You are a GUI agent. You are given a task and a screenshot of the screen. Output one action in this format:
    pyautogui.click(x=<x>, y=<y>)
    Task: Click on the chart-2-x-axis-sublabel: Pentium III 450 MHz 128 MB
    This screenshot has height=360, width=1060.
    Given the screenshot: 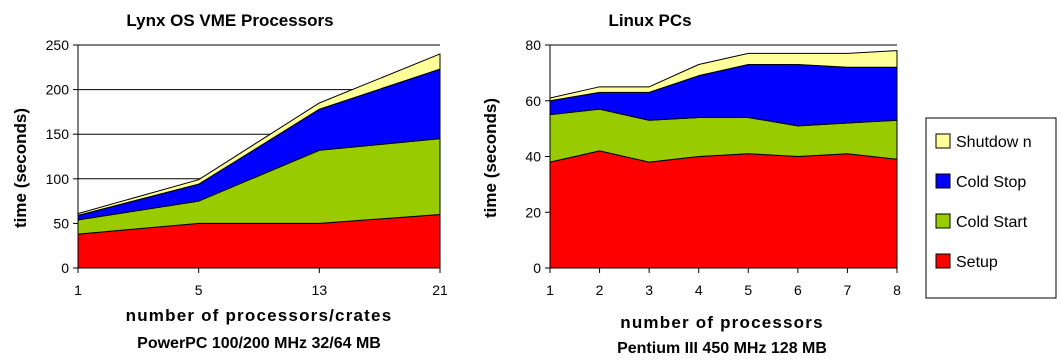 What is the action you would take?
    pyautogui.click(x=722, y=348)
    